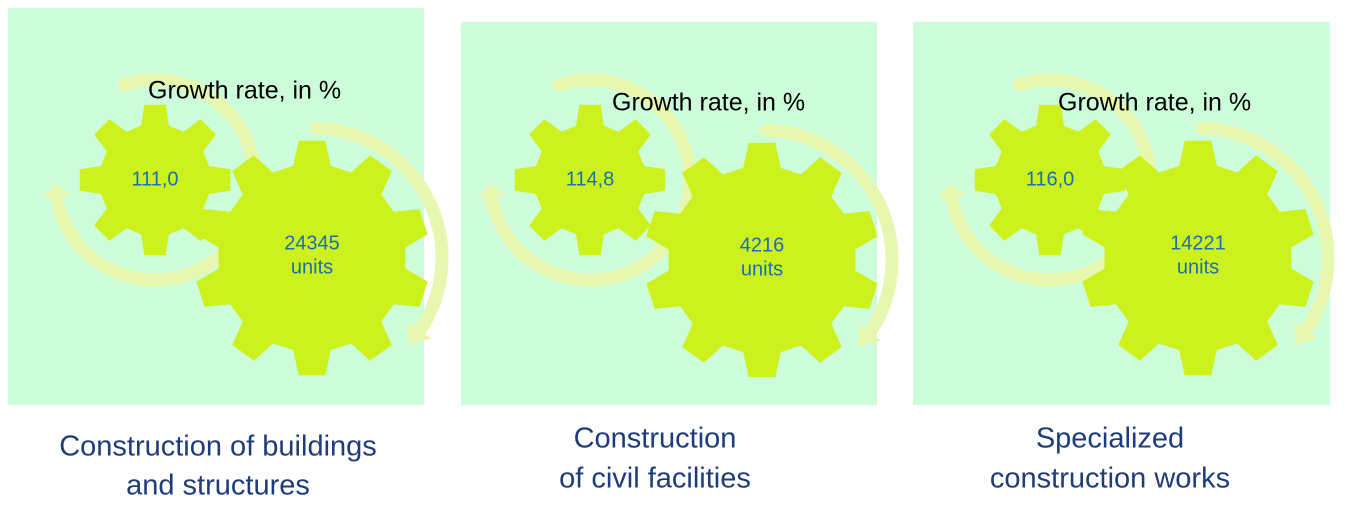 Image resolution: width=1349 pixels, height=506 pixels. I want to click on growth-value: 116,0, so click(1050, 179).